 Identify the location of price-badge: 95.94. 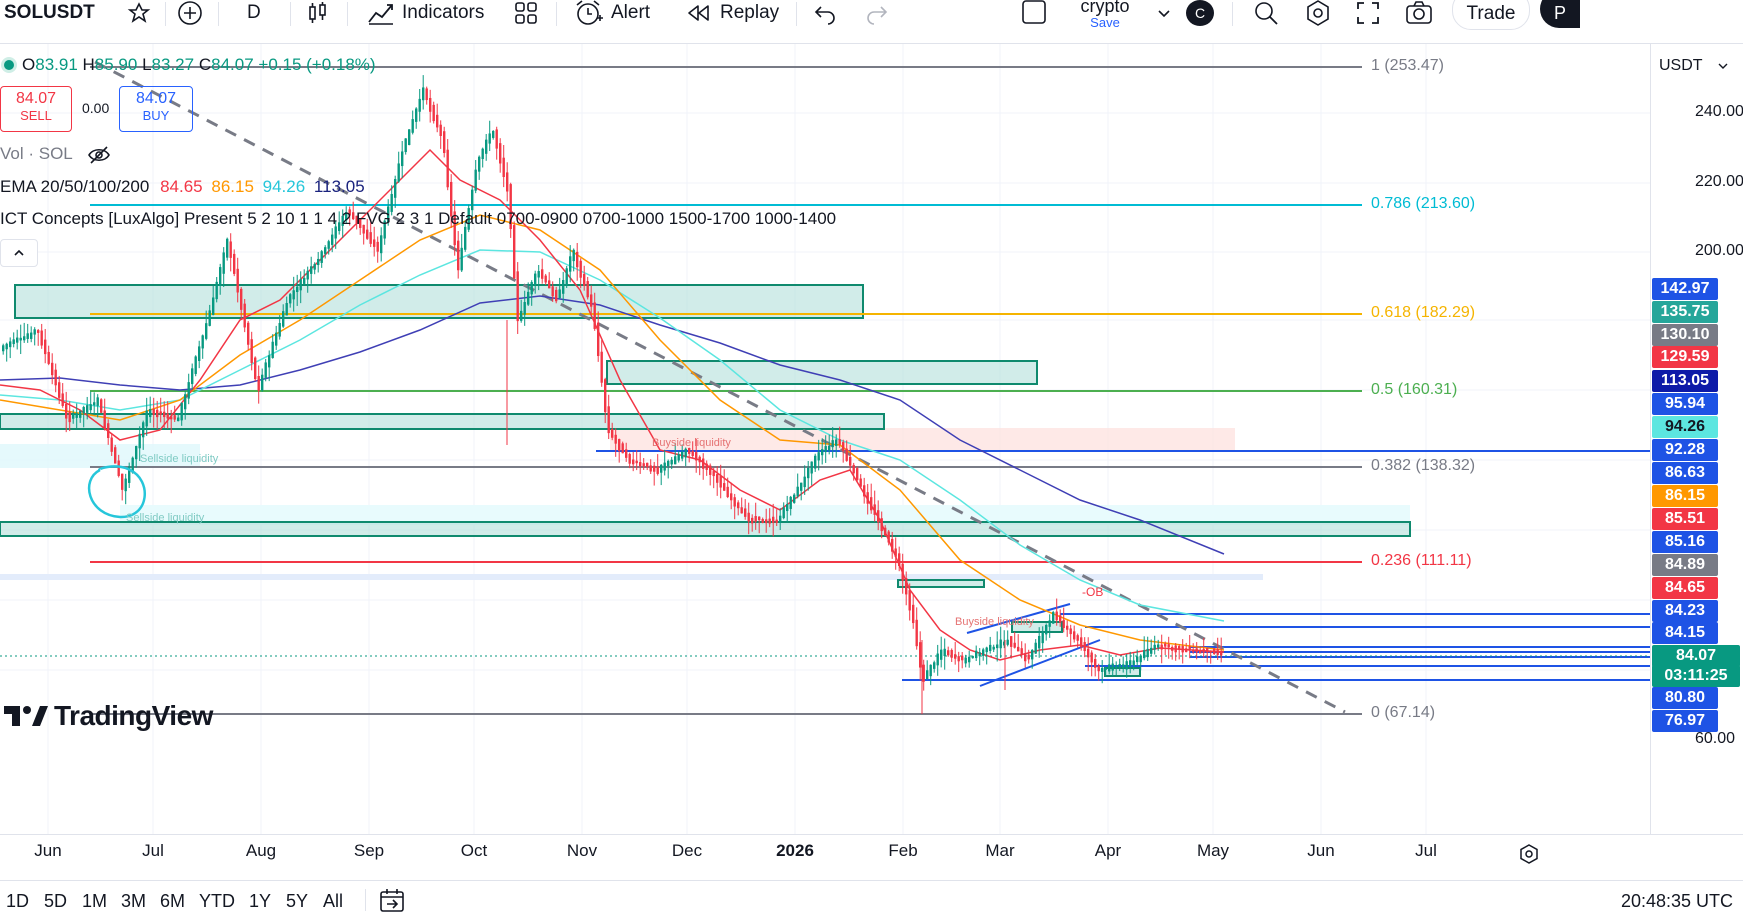
(1685, 404).